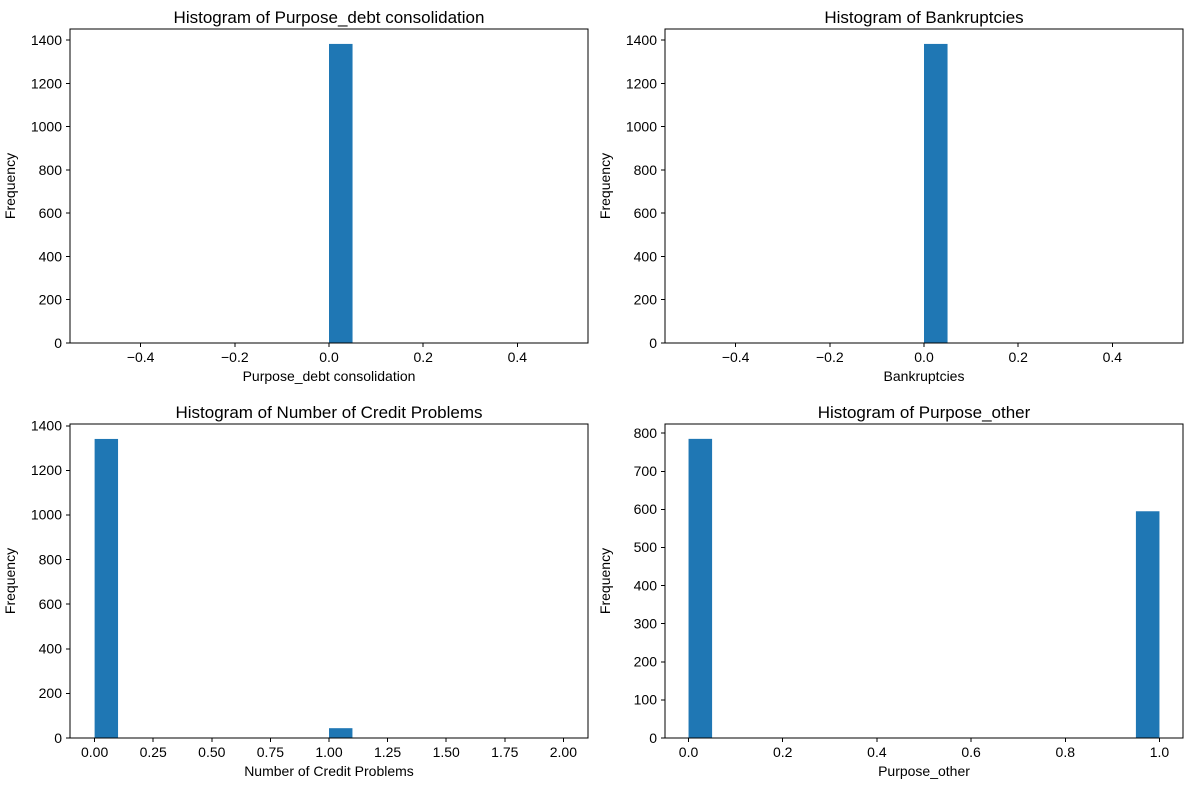  What do you see at coordinates (971, 752) in the screenshot?
I see `x-tick-label: 0.6` at bounding box center [971, 752].